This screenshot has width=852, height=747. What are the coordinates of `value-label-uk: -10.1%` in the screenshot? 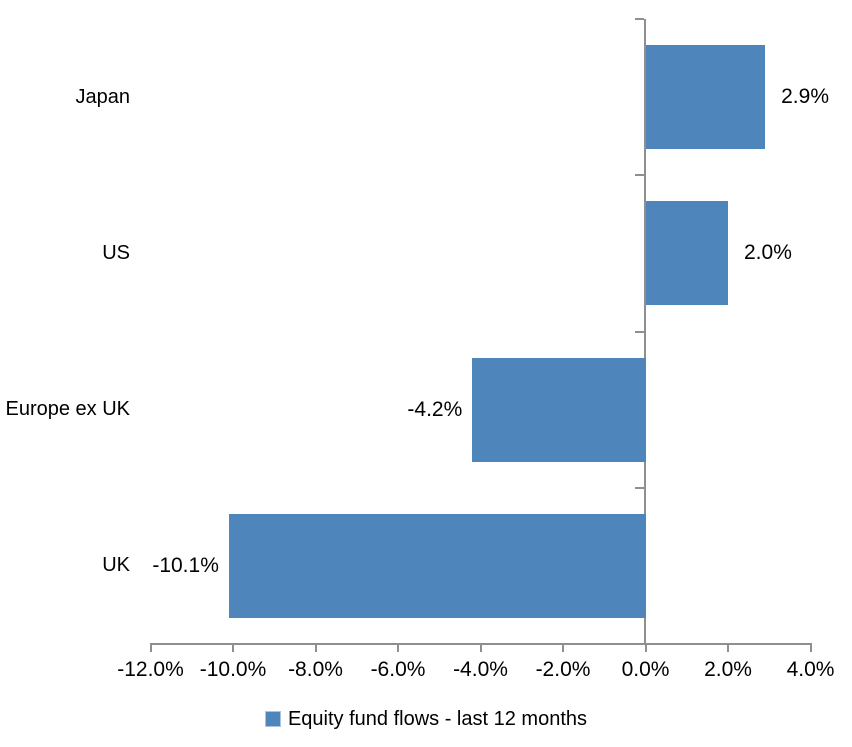 It's located at (185, 565).